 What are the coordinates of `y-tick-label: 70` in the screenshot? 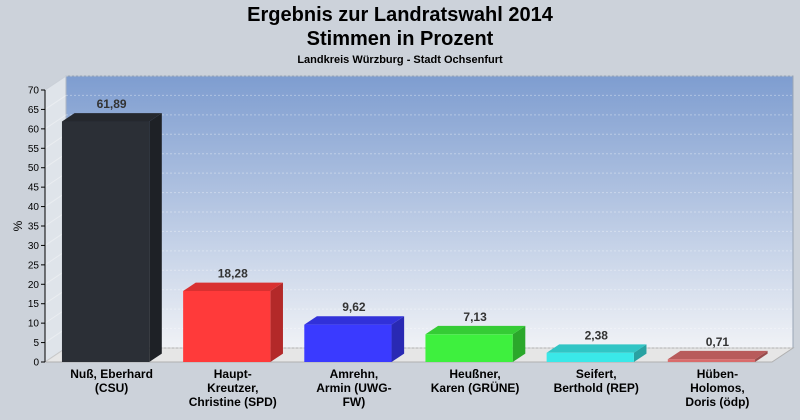 It's located at (34, 91).